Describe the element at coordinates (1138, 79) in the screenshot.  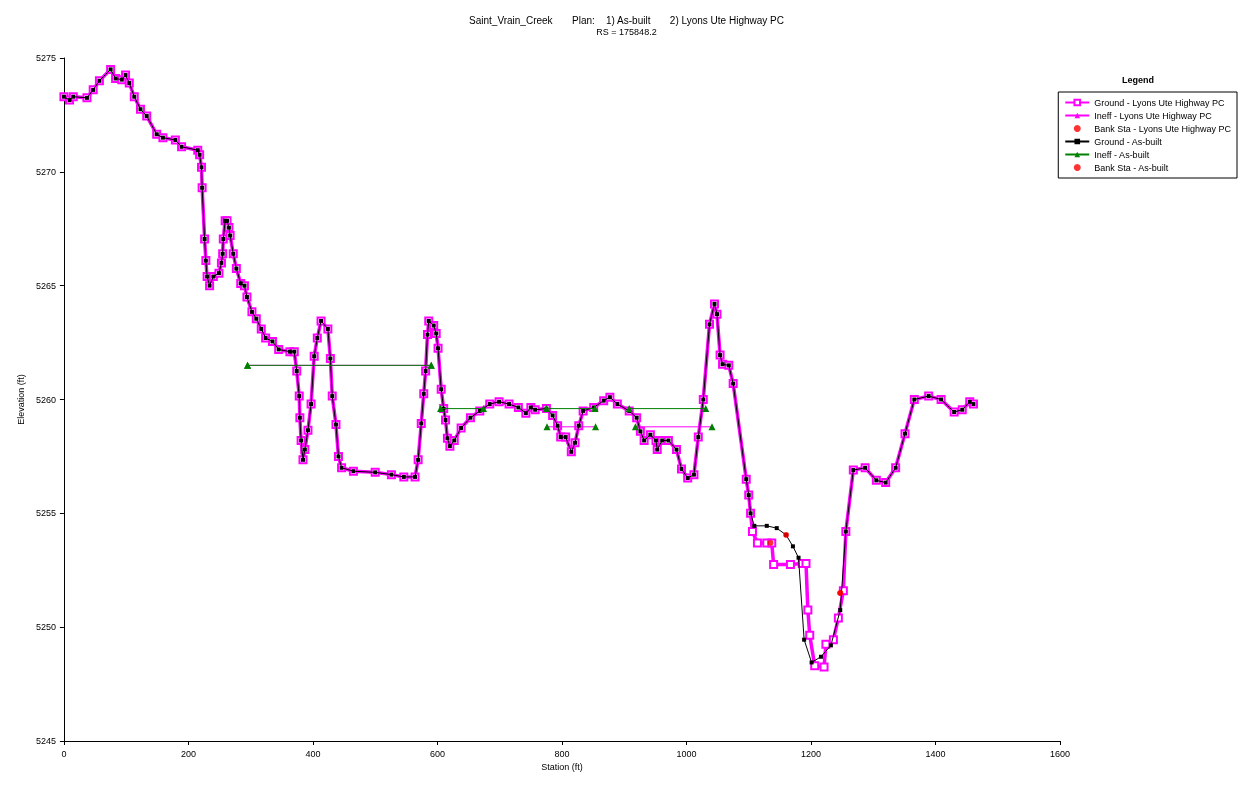
I see `legend-title: Legend` at that location.